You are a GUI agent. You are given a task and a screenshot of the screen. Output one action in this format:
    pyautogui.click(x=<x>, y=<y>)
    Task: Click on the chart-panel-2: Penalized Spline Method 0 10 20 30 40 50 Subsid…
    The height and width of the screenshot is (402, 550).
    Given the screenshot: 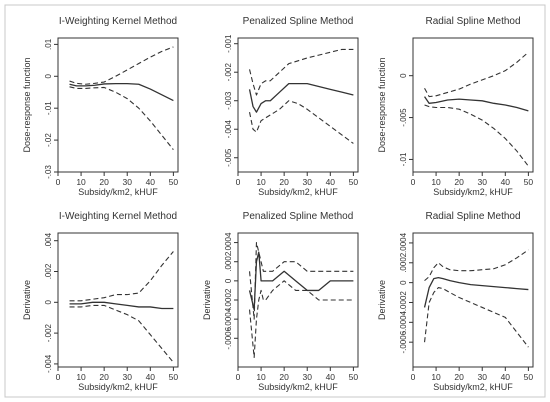 What is the action you would take?
    pyautogui.click(x=291, y=106)
    